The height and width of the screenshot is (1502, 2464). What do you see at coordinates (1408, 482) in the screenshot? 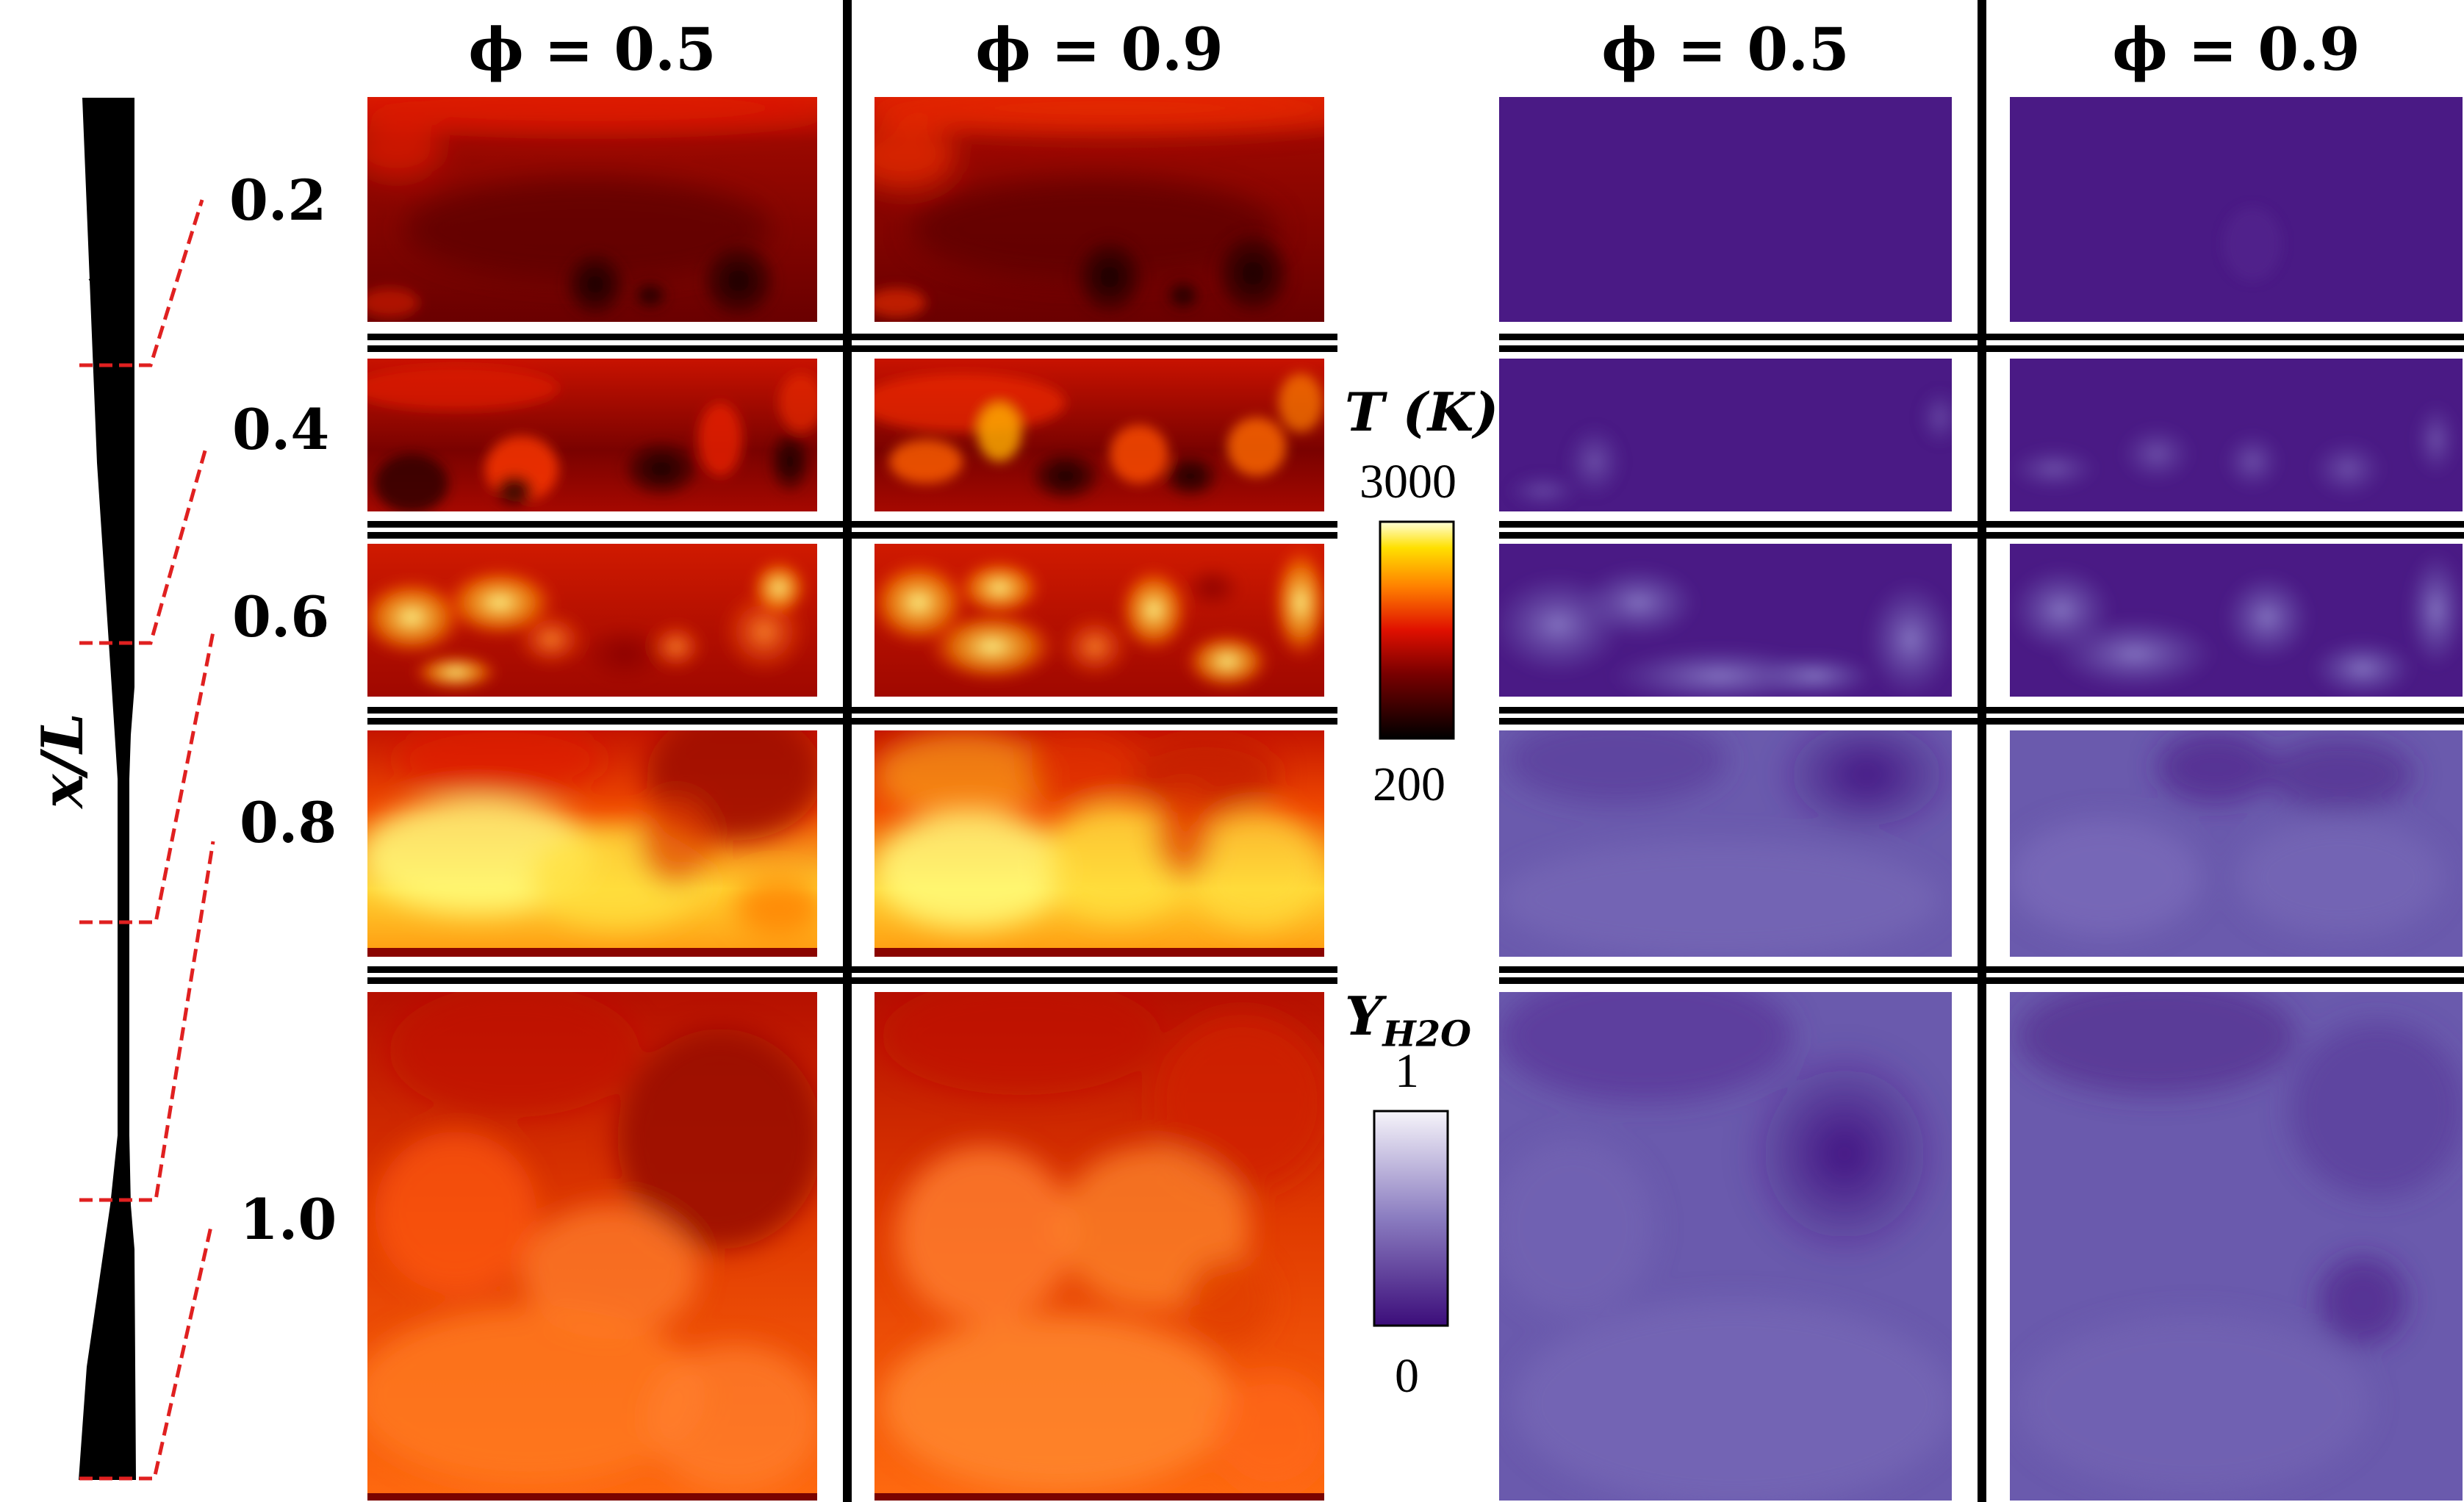
I see `temperature-colorbar-max: 3000` at bounding box center [1408, 482].